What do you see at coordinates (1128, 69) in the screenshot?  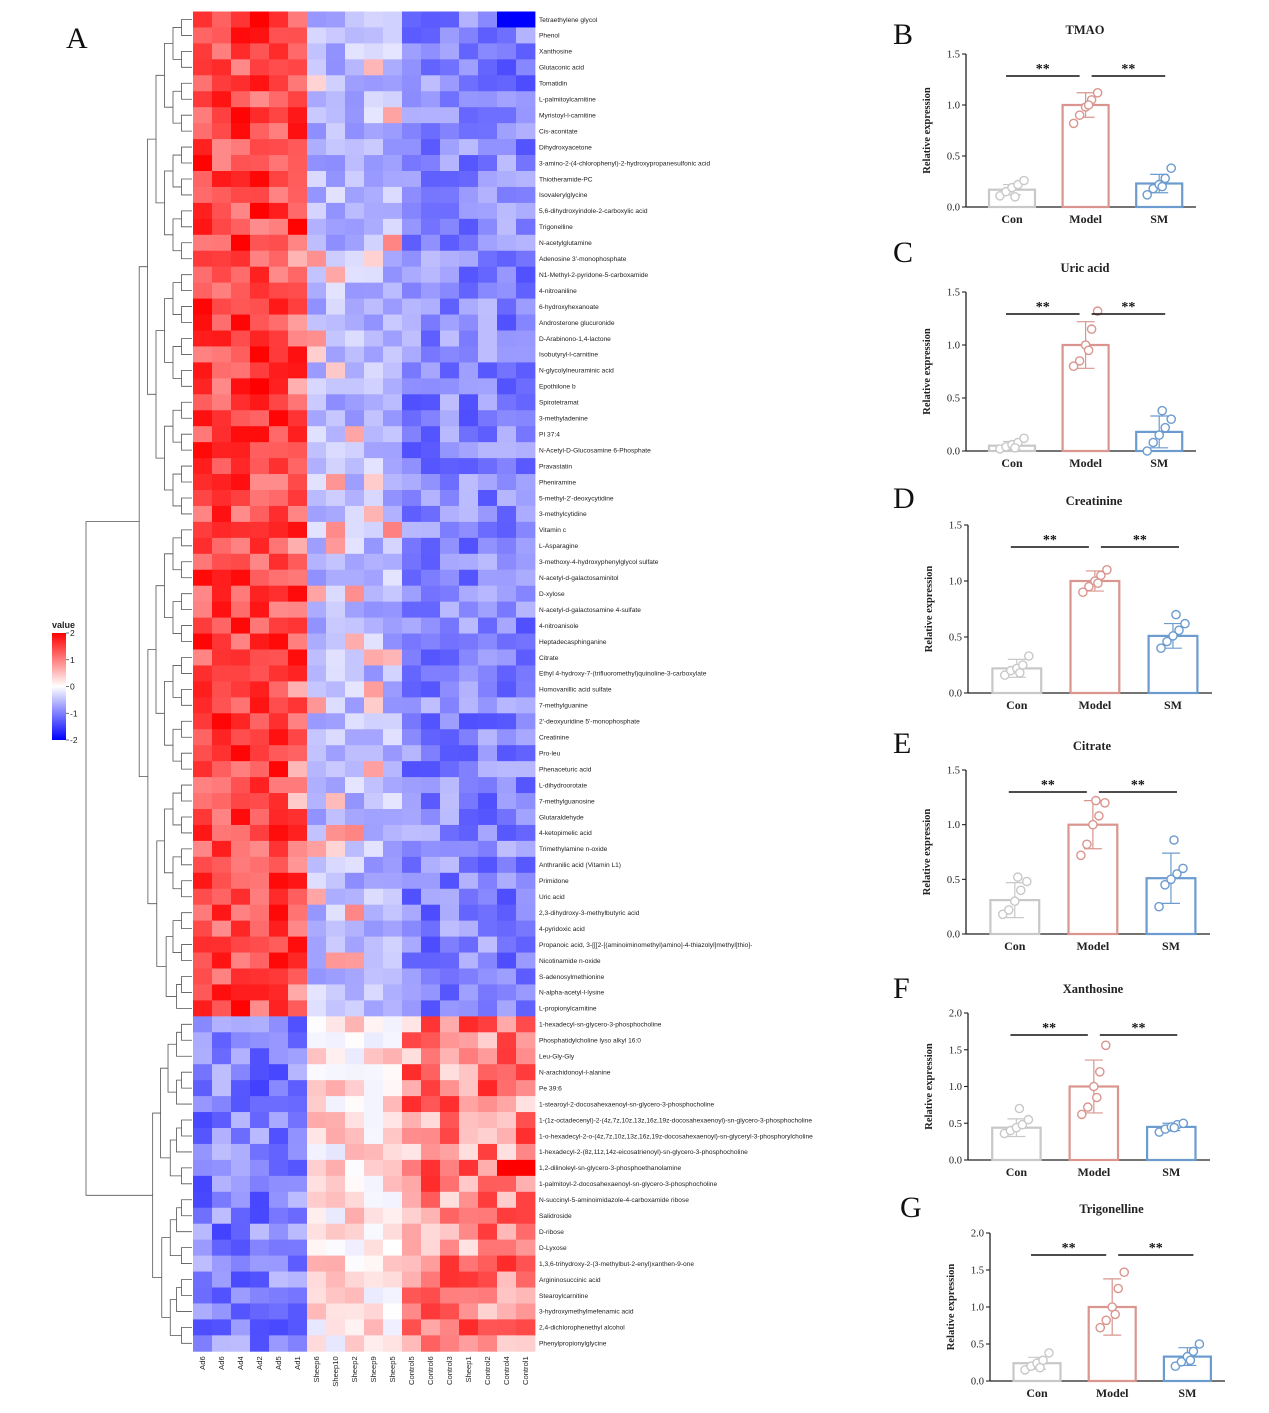 I see `significance-marker: **` at bounding box center [1128, 69].